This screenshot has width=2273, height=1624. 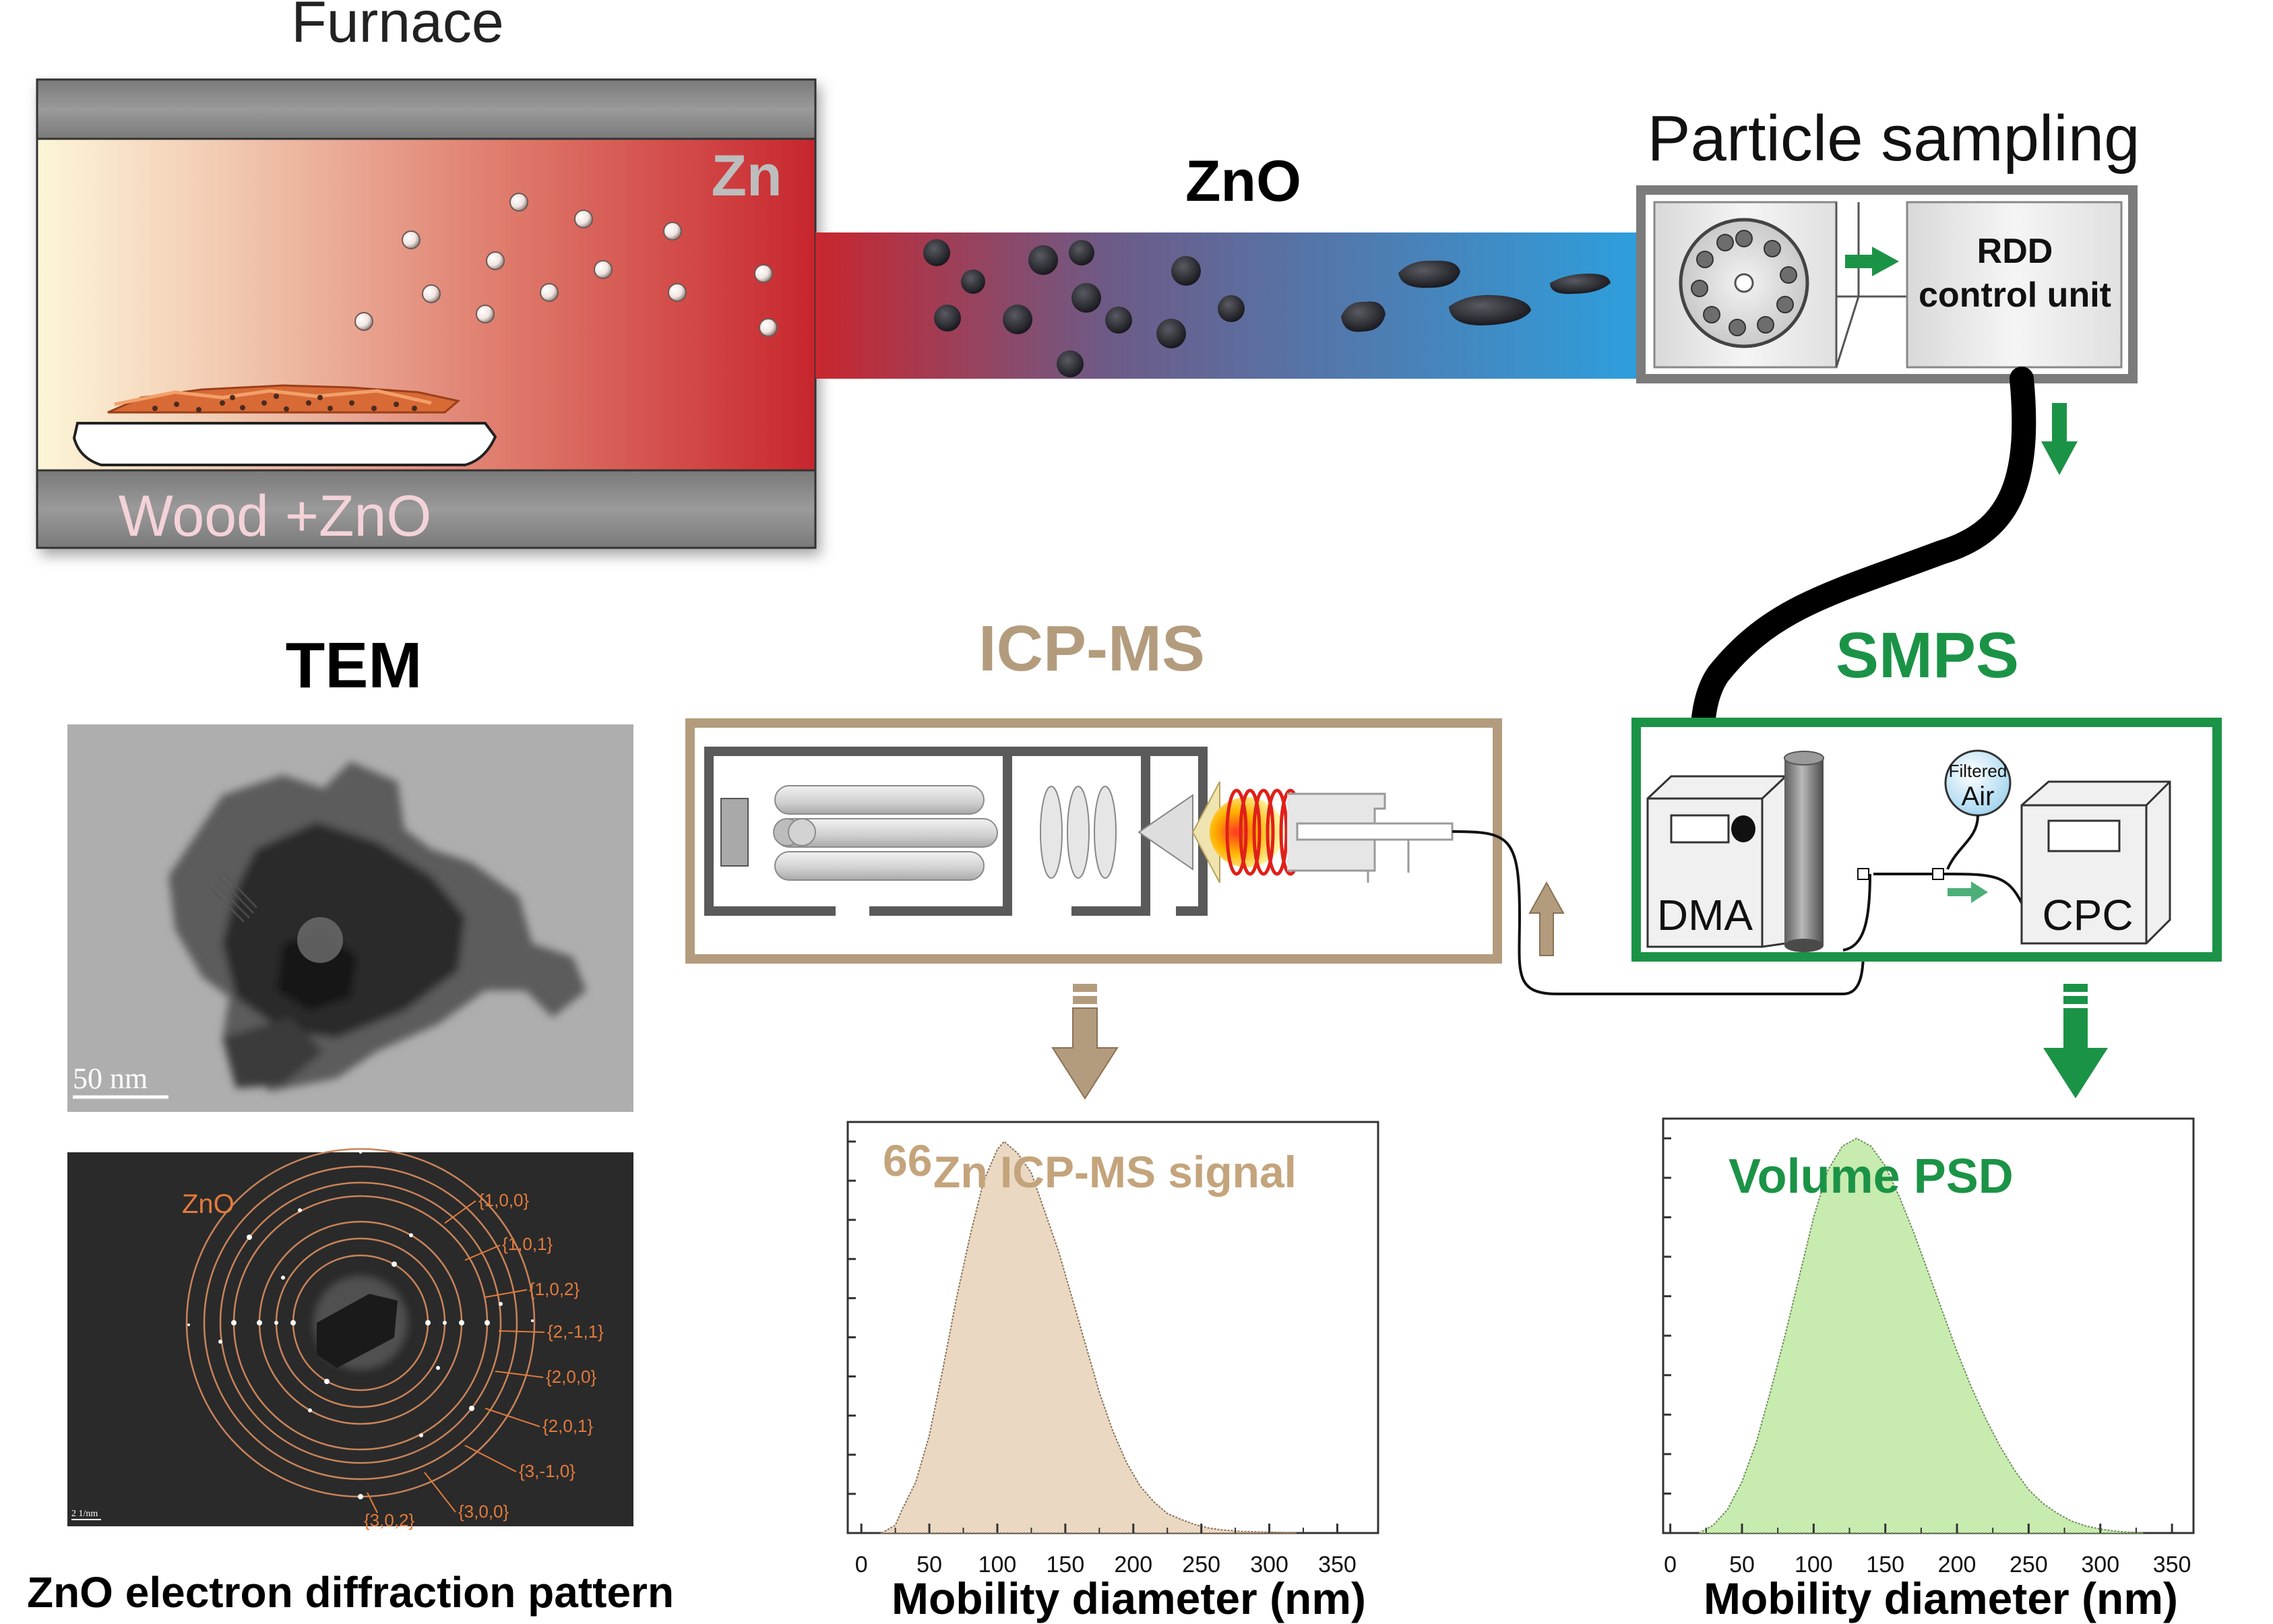 What do you see at coordinates (1978, 771) in the screenshot?
I see `air-label-filtered: Filtered` at bounding box center [1978, 771].